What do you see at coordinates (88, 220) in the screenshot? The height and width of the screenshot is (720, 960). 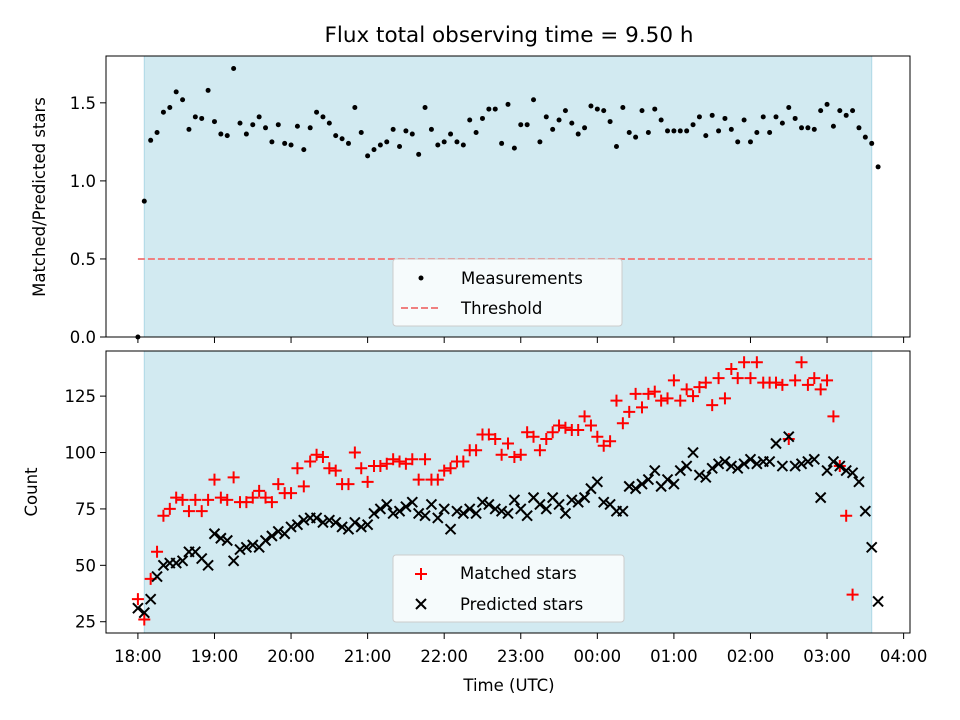 I see `top-y-axis: 0.0 0.5 1.0 1.5` at bounding box center [88, 220].